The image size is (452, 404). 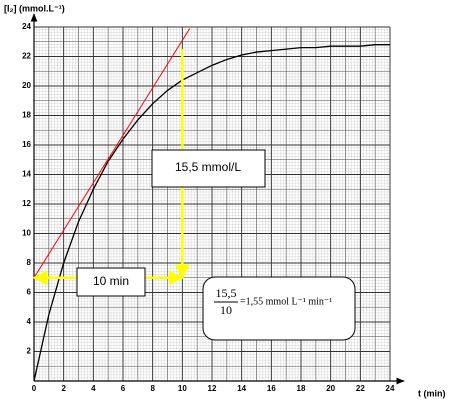 What do you see at coordinates (26, 233) in the screenshot?
I see `y-tick-label: 10` at bounding box center [26, 233].